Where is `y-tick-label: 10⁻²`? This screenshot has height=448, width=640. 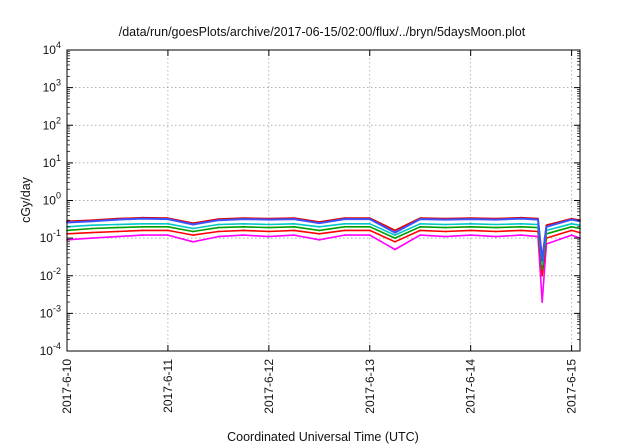
y-tick-label: 10⁻² is located at coordinates (50, 274).